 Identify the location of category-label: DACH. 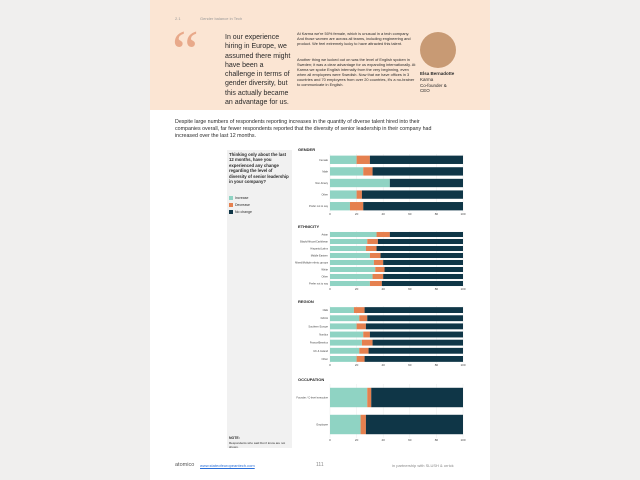
(324, 318).